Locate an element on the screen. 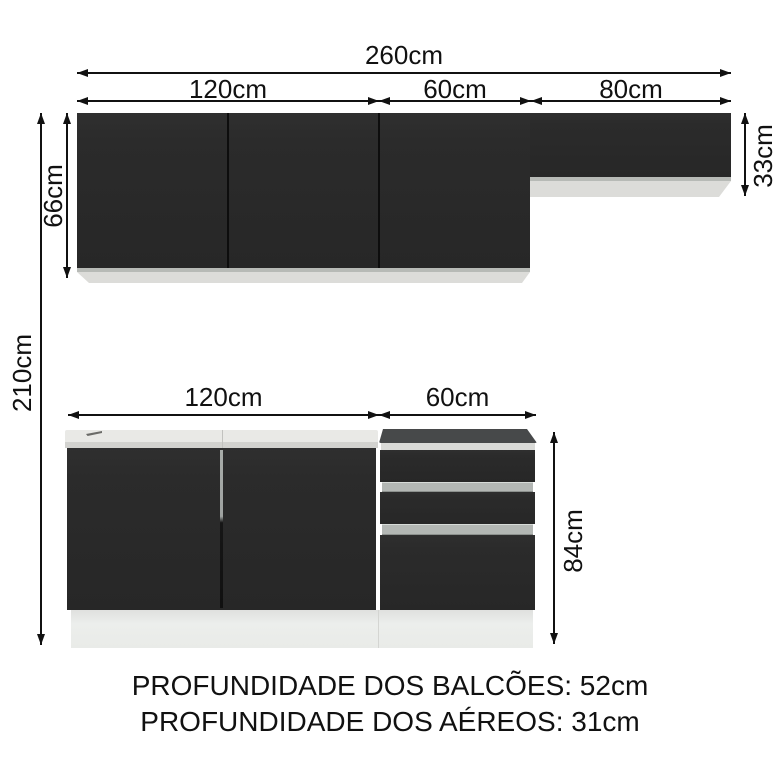 The width and height of the screenshot is (780, 780). dim-label-total-width: 260cm is located at coordinates (404, 55).